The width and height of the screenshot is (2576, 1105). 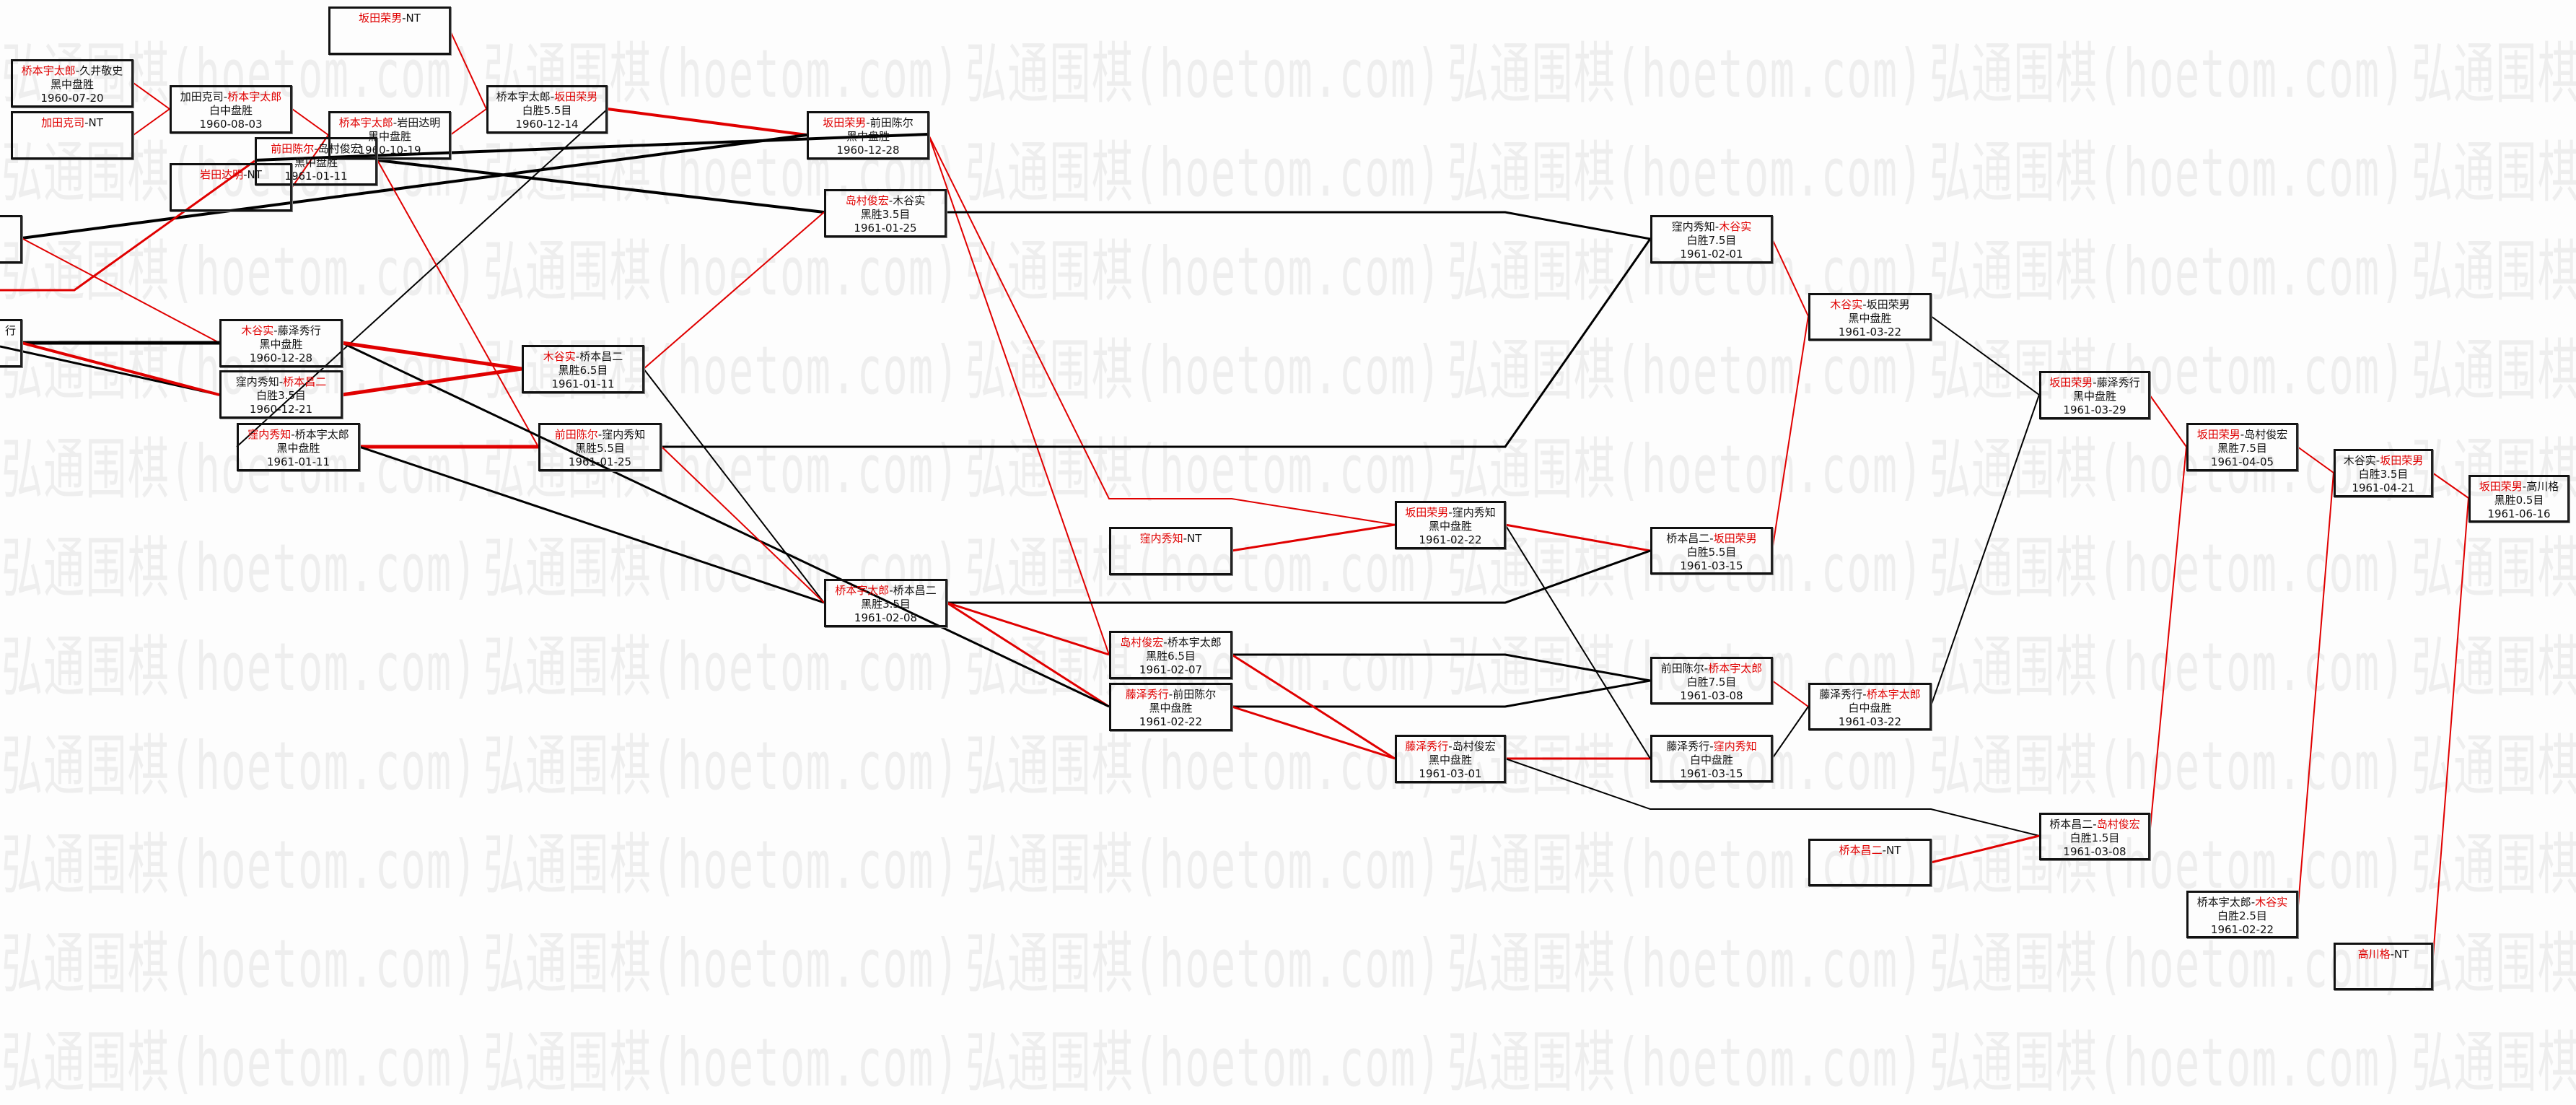 What do you see at coordinates (1161, 538) in the screenshot?
I see `player-black: 窪内秀知` at bounding box center [1161, 538].